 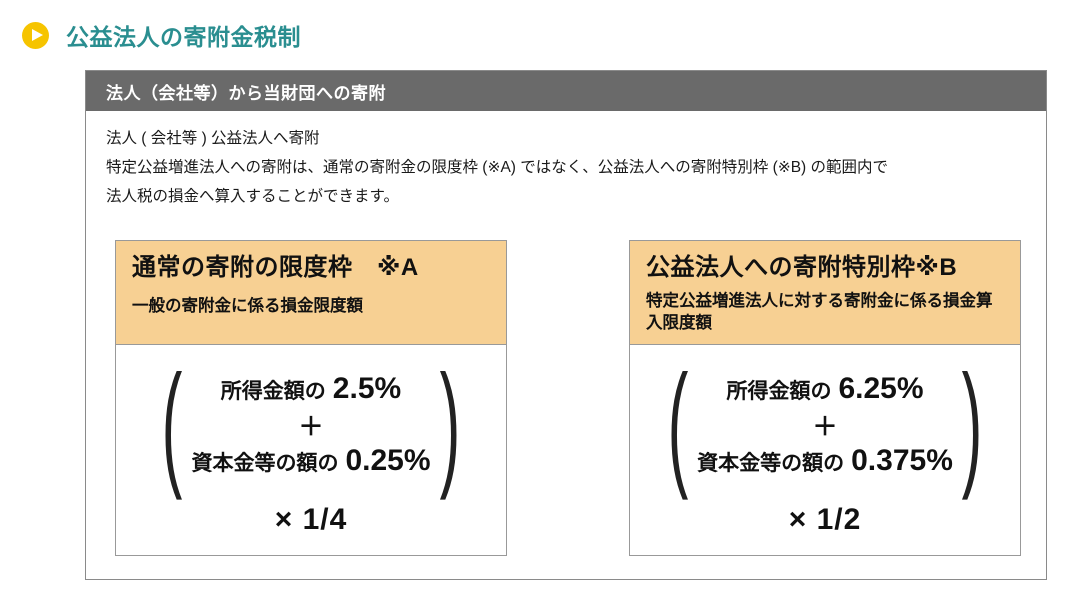 I want to click on term1-value: 6.25%, so click(x=881, y=388).